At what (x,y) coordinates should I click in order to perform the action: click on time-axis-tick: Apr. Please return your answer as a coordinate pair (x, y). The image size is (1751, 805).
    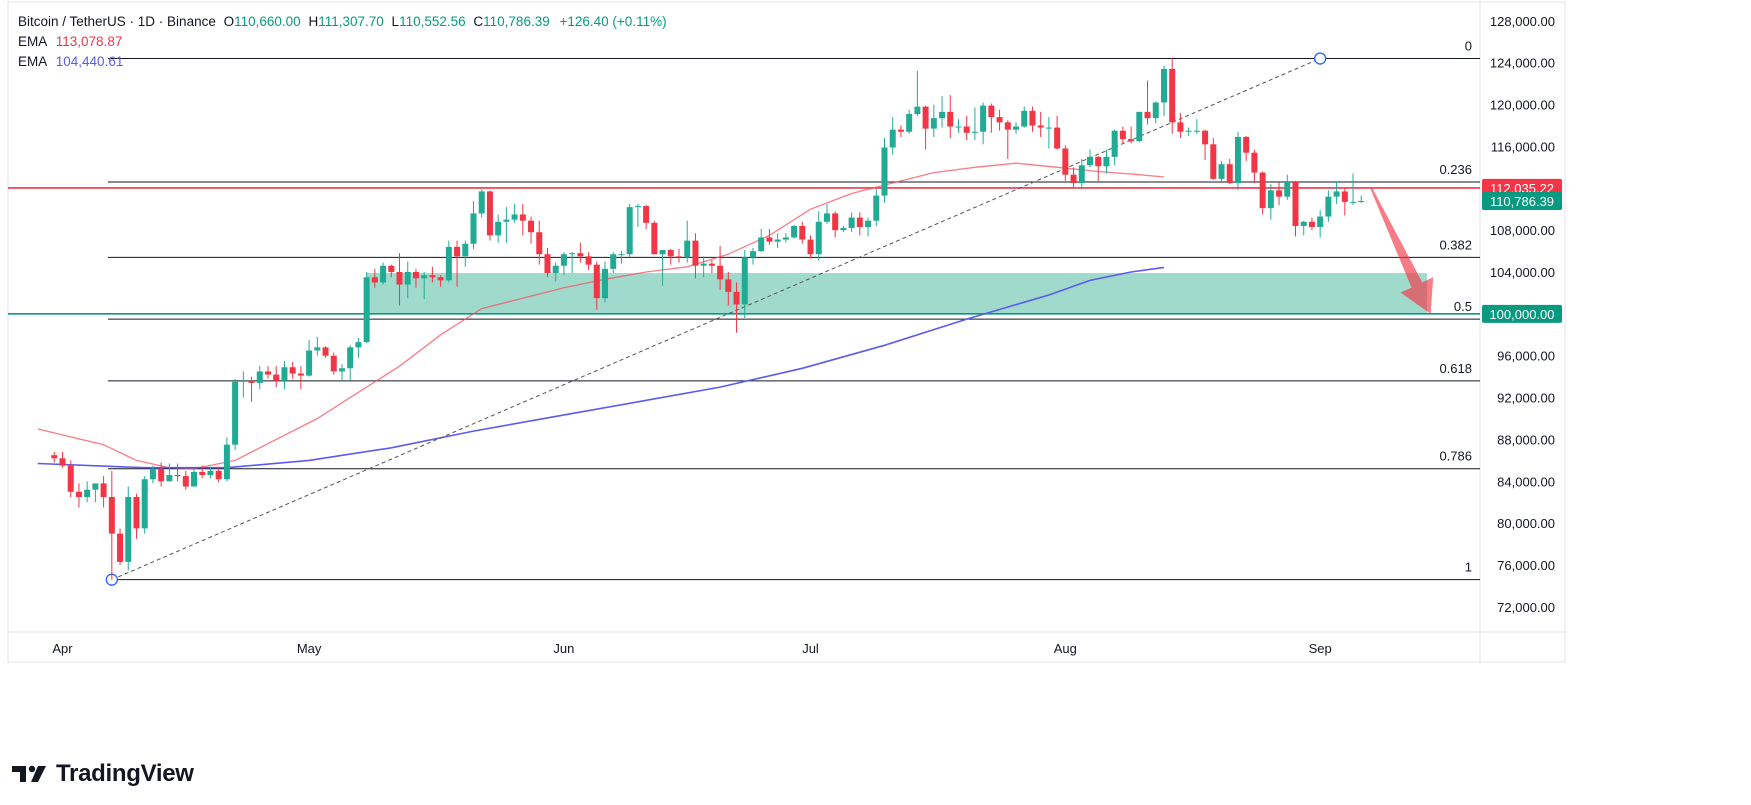
    Looking at the image, I should click on (62, 648).